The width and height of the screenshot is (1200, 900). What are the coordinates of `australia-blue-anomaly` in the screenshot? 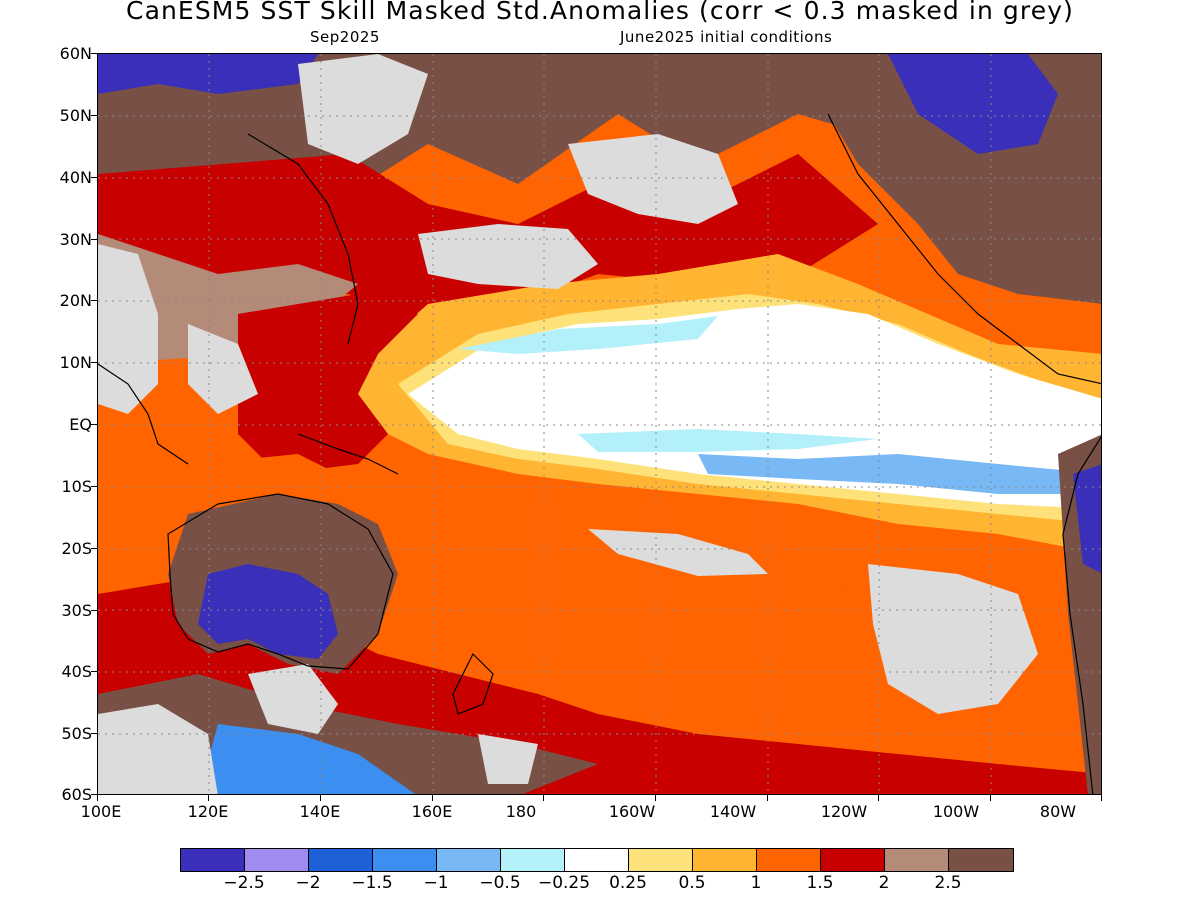 It's located at (268, 611).